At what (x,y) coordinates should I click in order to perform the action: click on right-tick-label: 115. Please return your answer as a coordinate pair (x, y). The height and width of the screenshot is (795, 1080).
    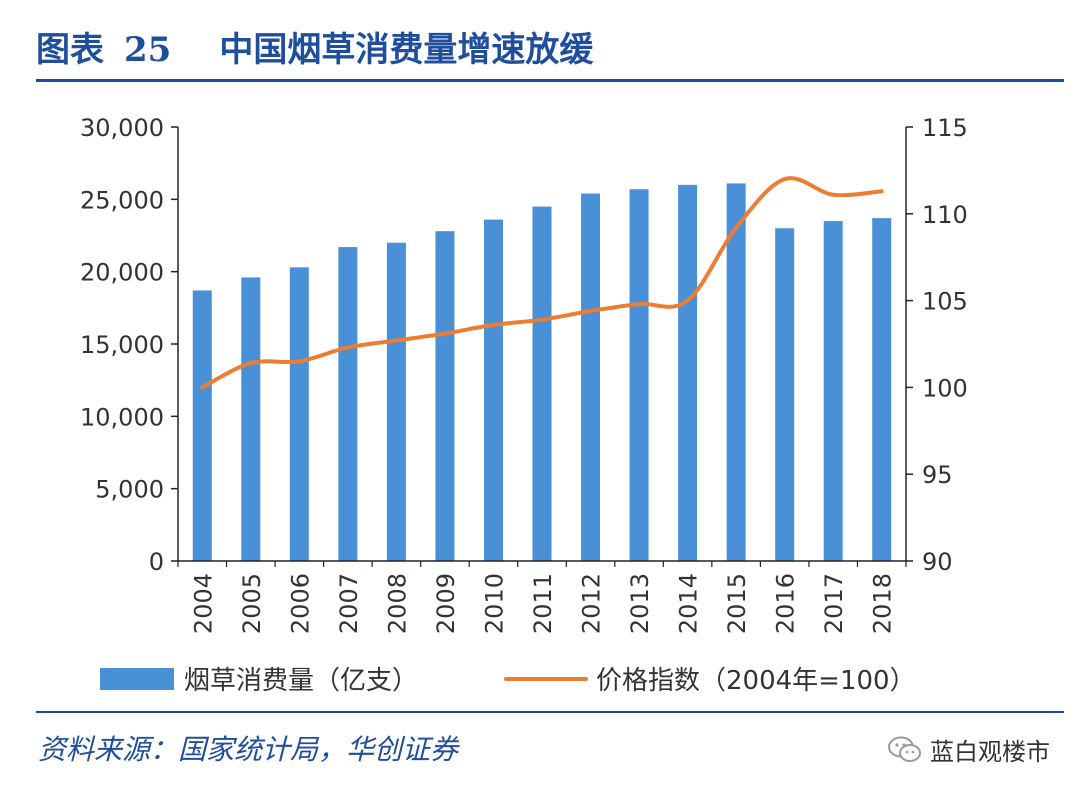
    Looking at the image, I should click on (945, 128).